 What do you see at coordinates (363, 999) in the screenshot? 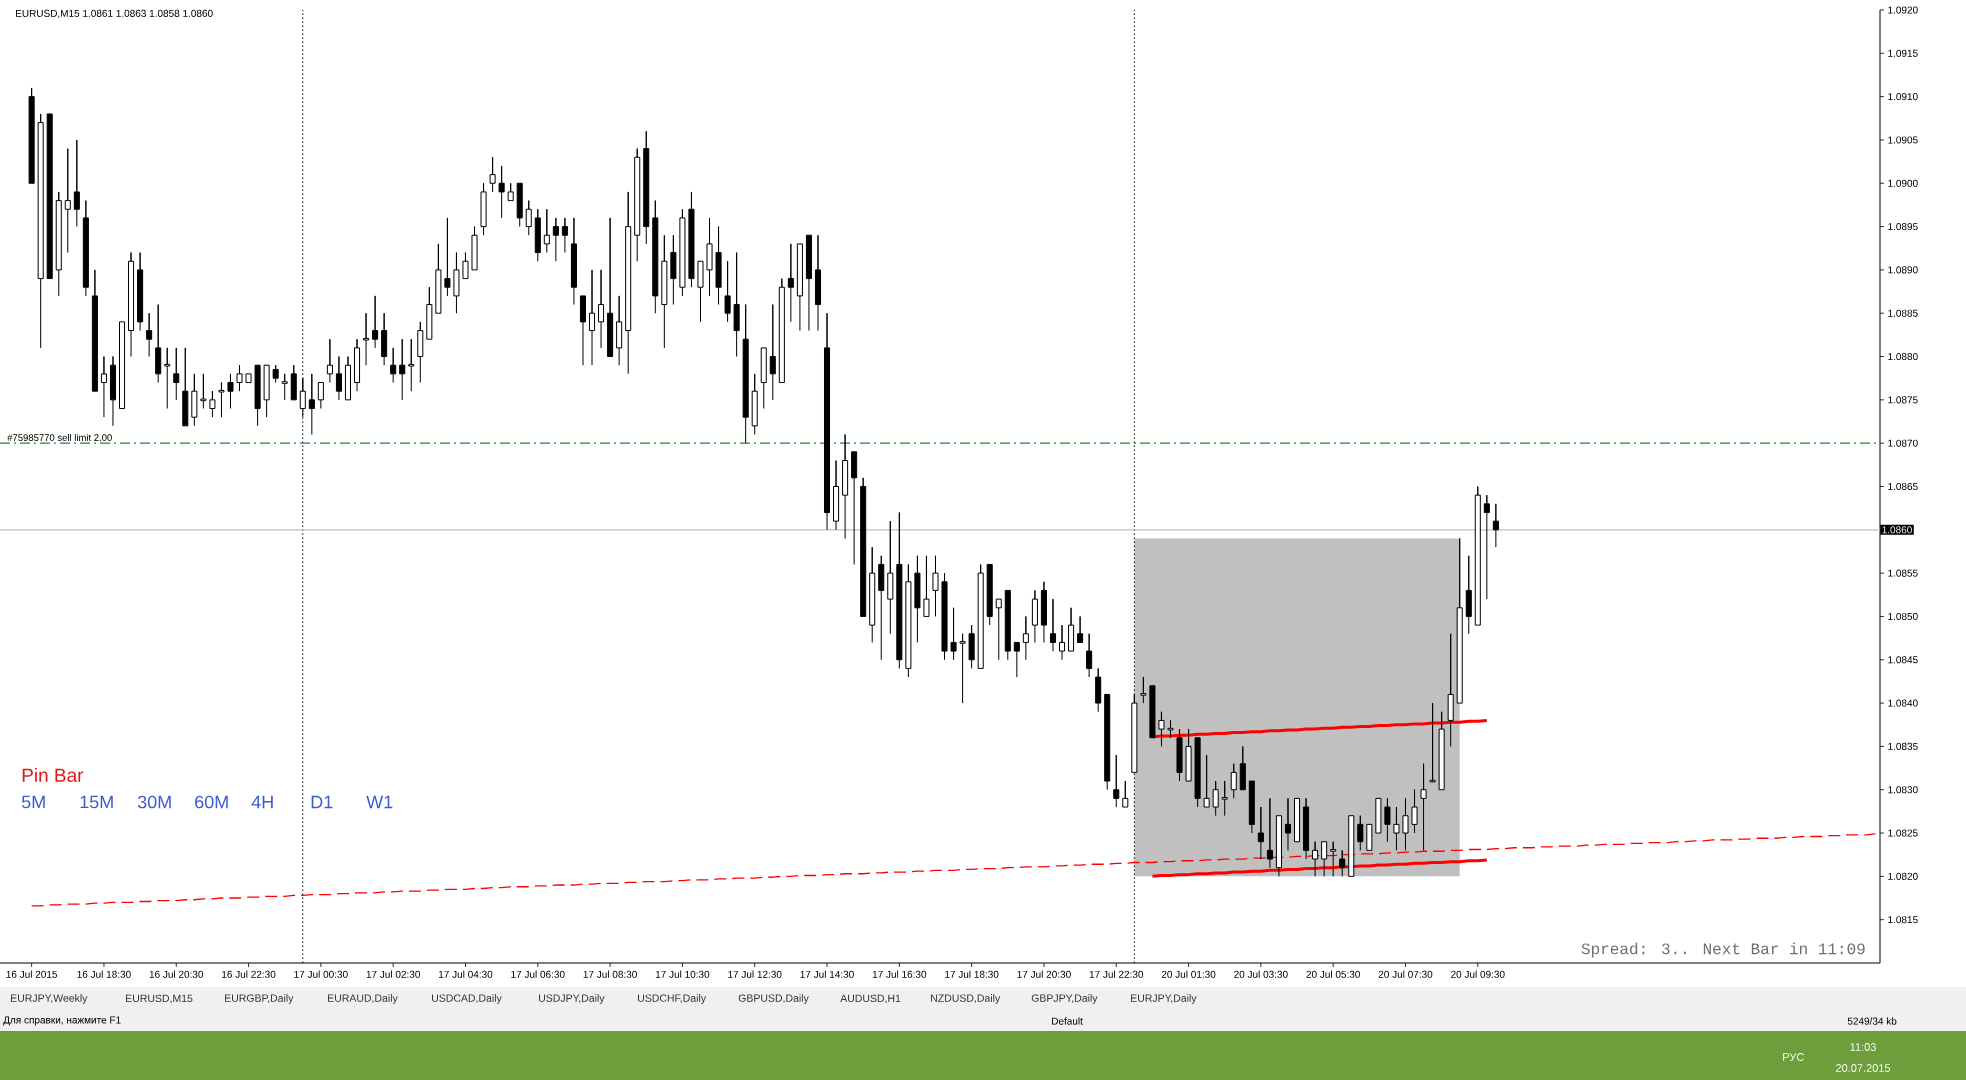
I see `text: EURAUD,Daily` at bounding box center [363, 999].